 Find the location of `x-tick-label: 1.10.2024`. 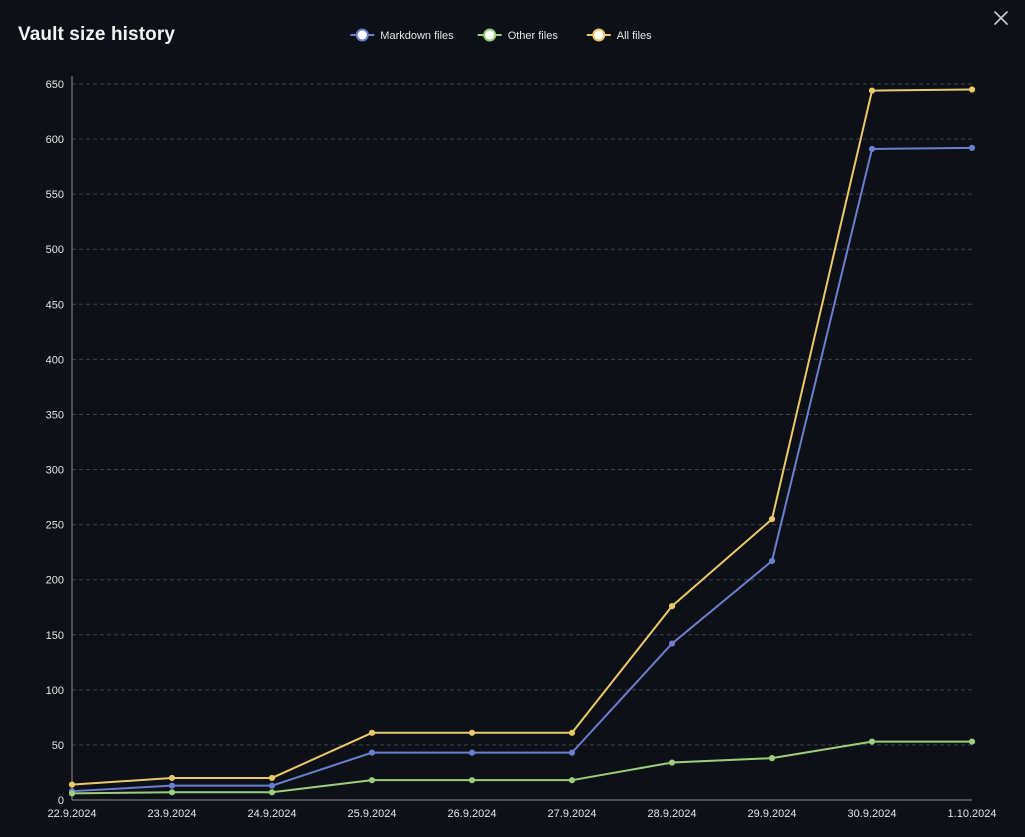

x-tick-label: 1.10.2024 is located at coordinates (972, 814).